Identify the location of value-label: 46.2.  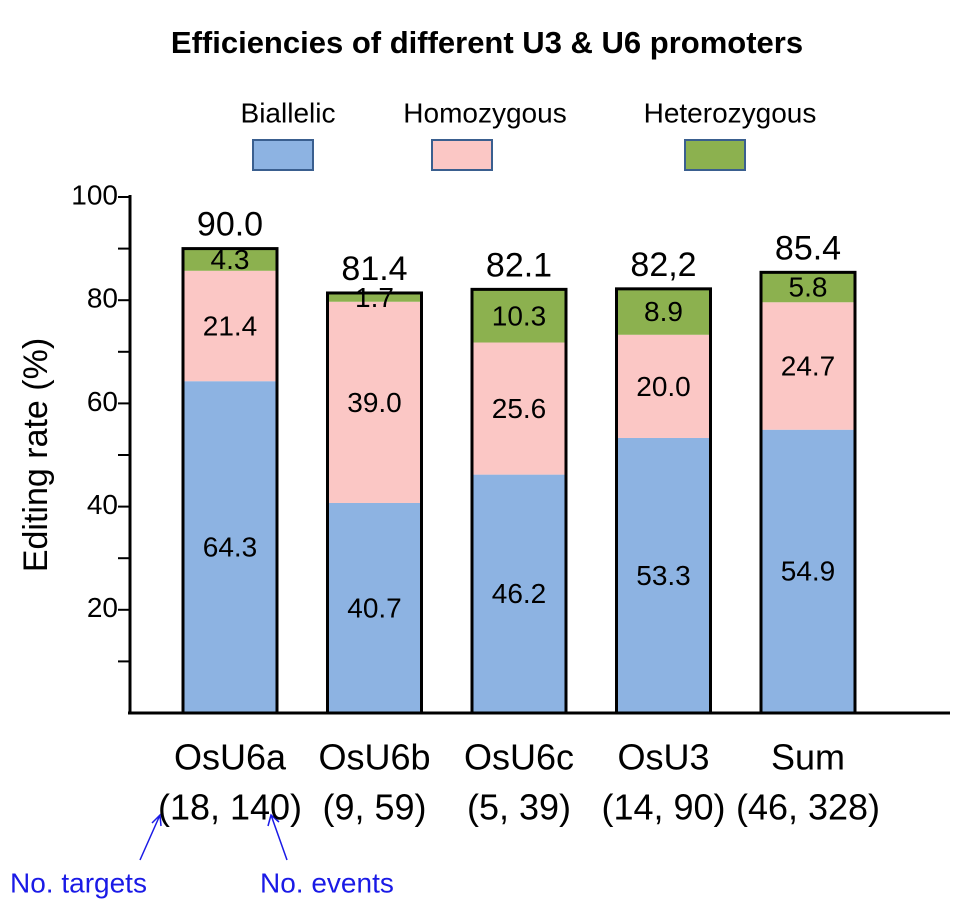
(519, 593).